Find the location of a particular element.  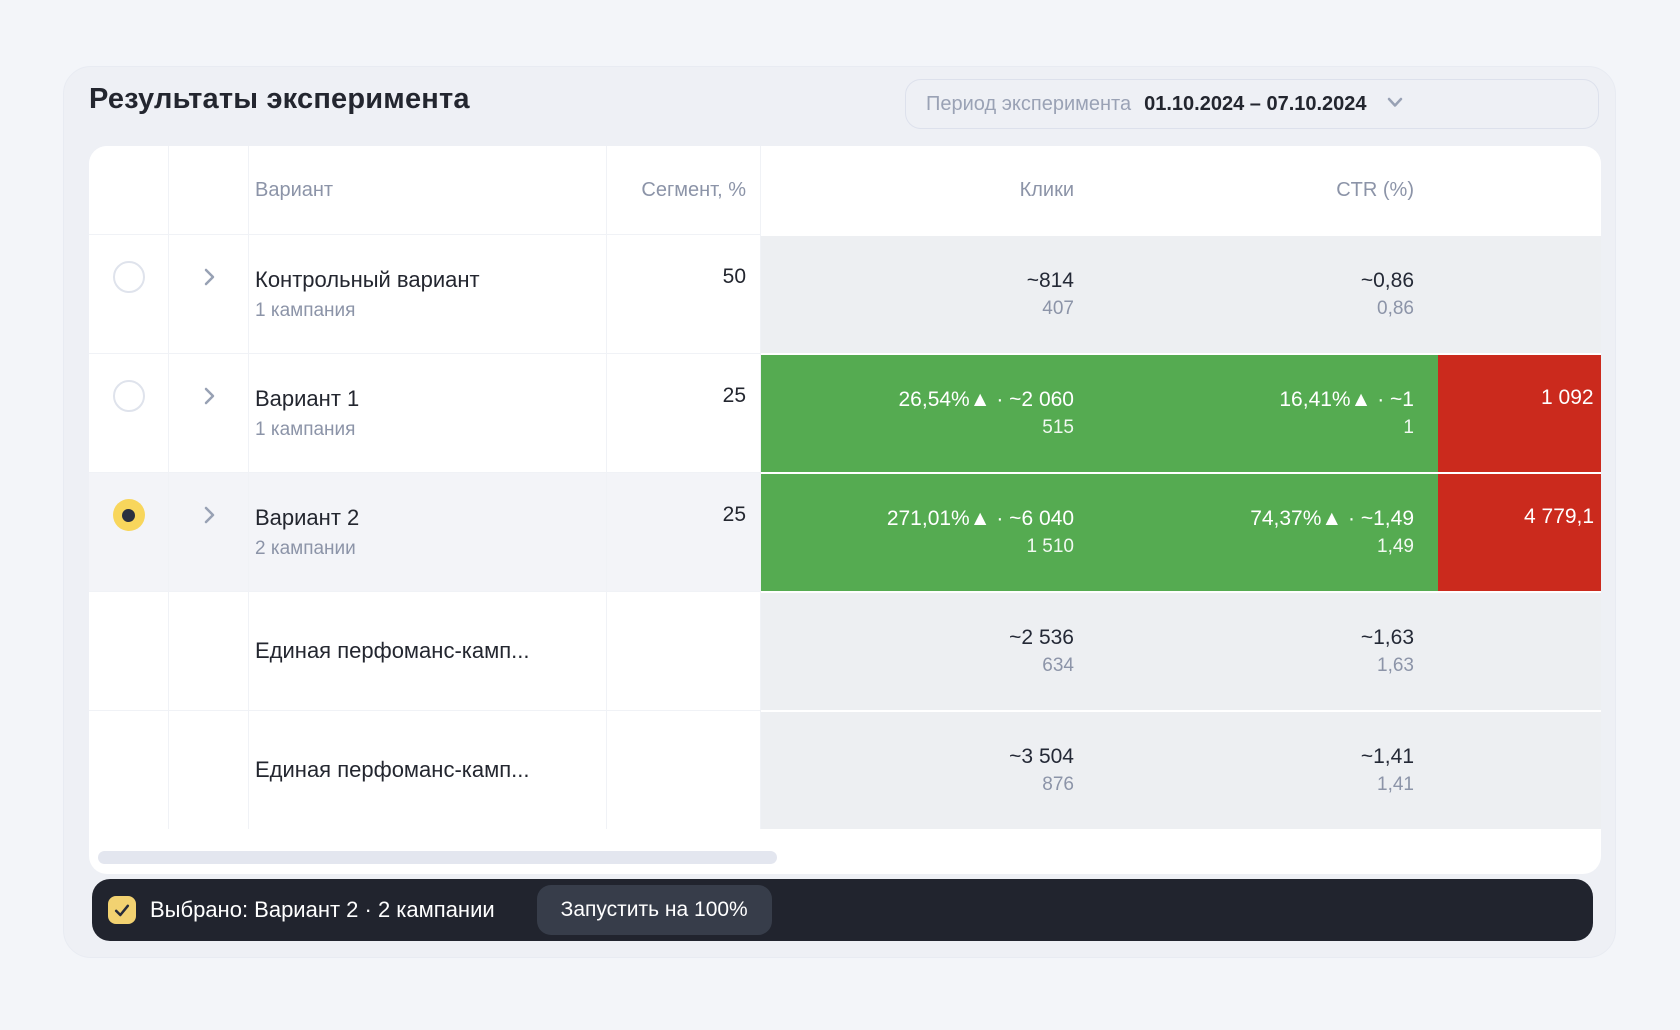

check-icon is located at coordinates (122, 910).